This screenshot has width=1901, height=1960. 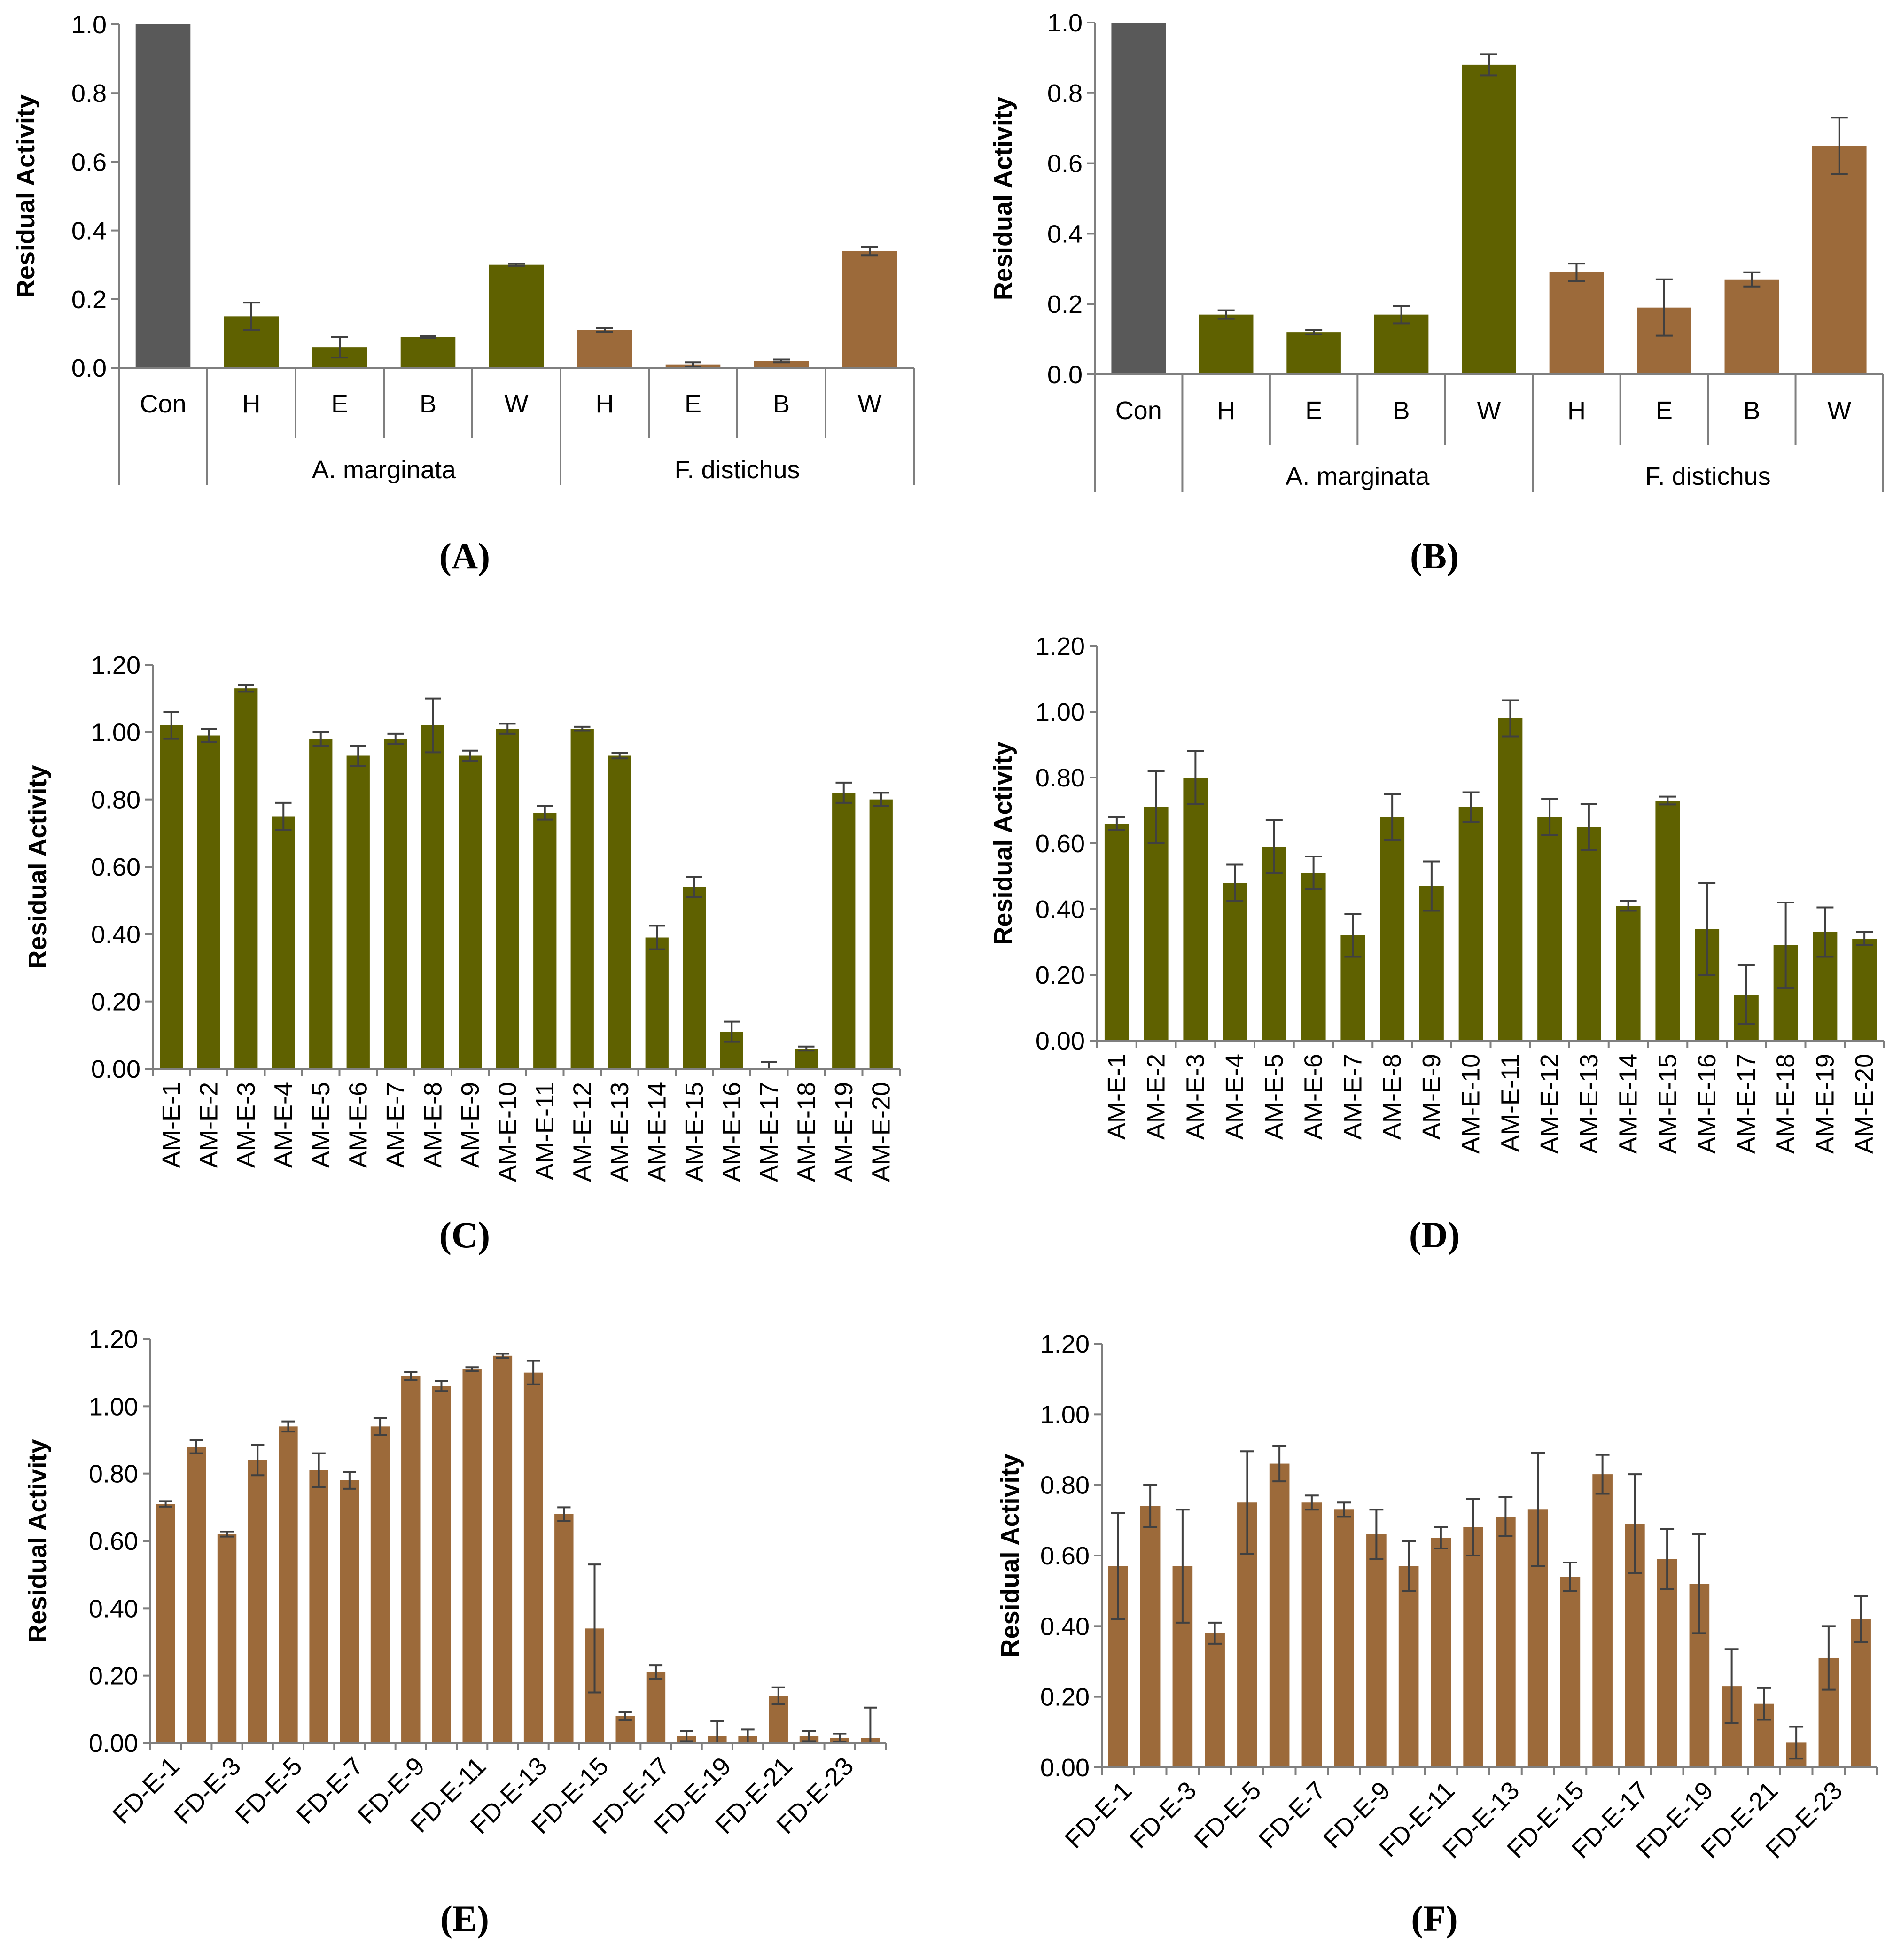 What do you see at coordinates (113, 1474) in the screenshot?
I see `y-tick-label: 0.80` at bounding box center [113, 1474].